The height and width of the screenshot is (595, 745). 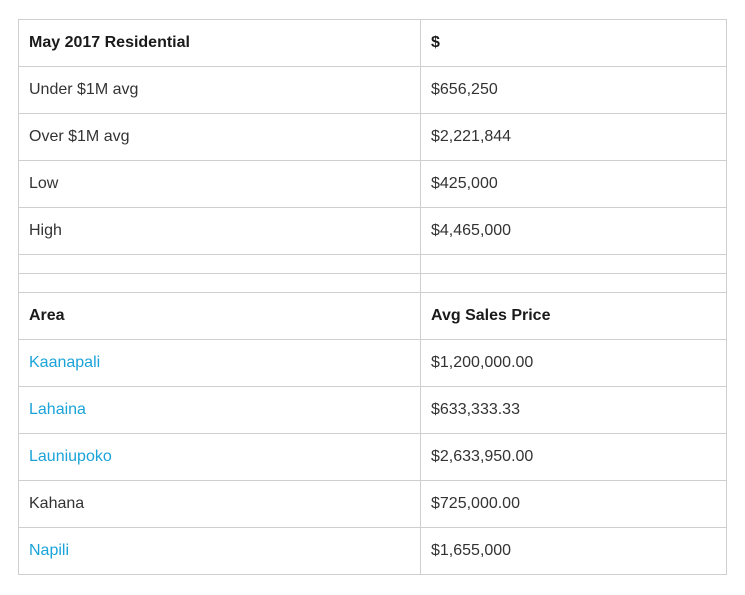 I want to click on table-row: Launiupoko $2,633,950.00, so click(x=372, y=457).